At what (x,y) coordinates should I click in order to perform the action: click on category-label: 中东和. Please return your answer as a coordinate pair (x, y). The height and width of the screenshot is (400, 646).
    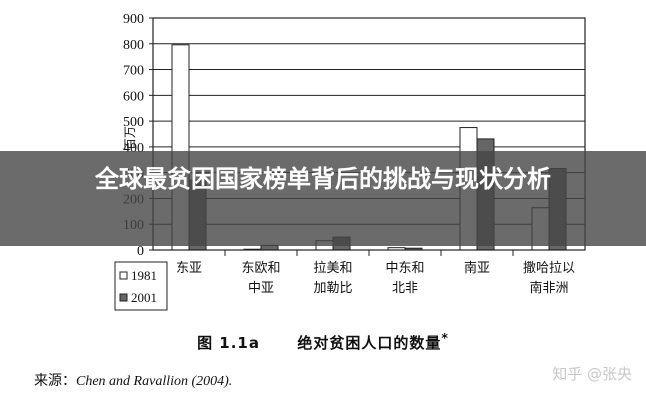
    Looking at the image, I should click on (404, 268).